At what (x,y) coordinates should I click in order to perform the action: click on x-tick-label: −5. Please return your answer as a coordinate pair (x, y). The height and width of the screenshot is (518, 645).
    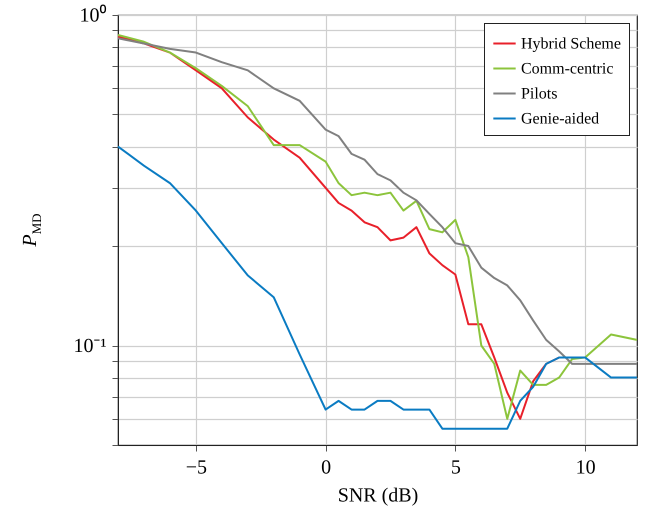
    Looking at the image, I should click on (196, 467).